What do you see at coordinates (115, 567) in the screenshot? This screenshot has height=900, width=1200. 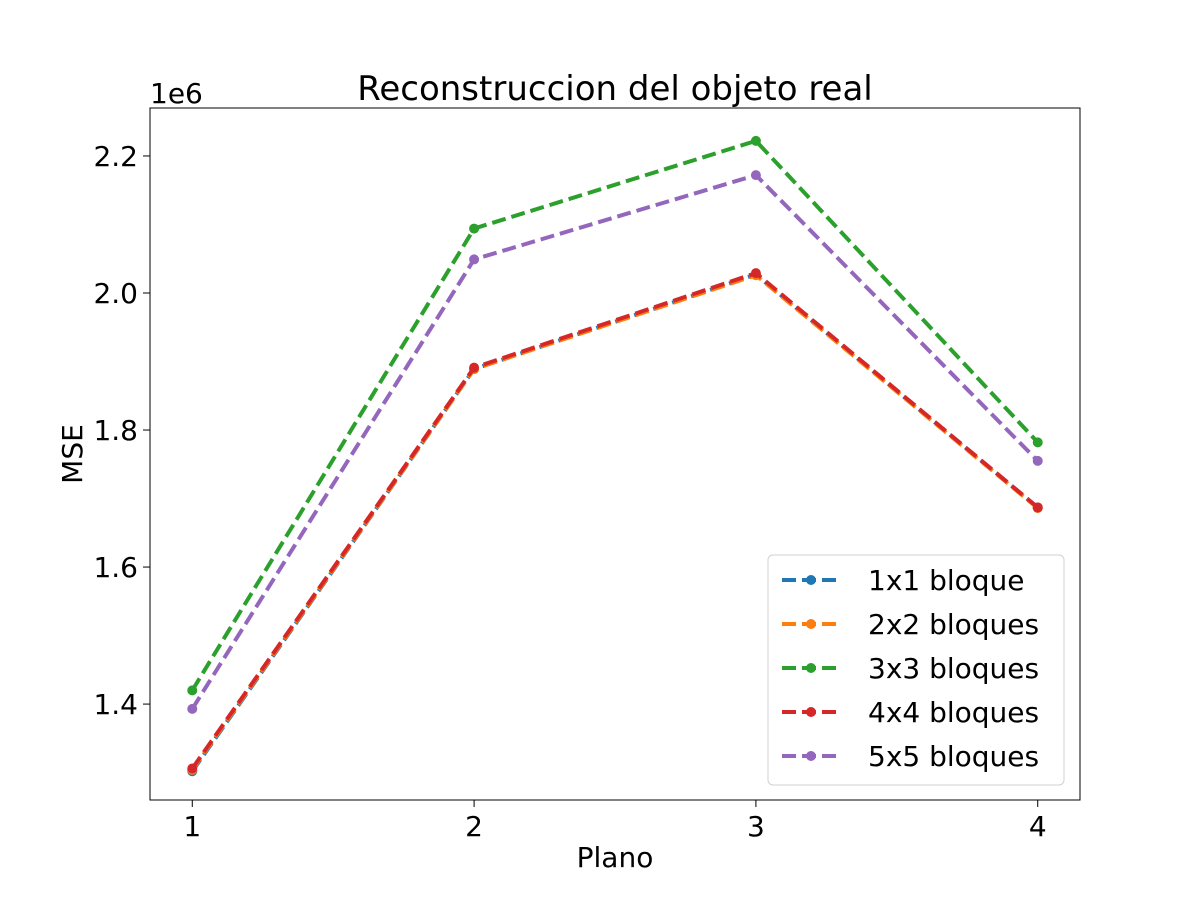 I see `y-tick-label: 1.6` at bounding box center [115, 567].